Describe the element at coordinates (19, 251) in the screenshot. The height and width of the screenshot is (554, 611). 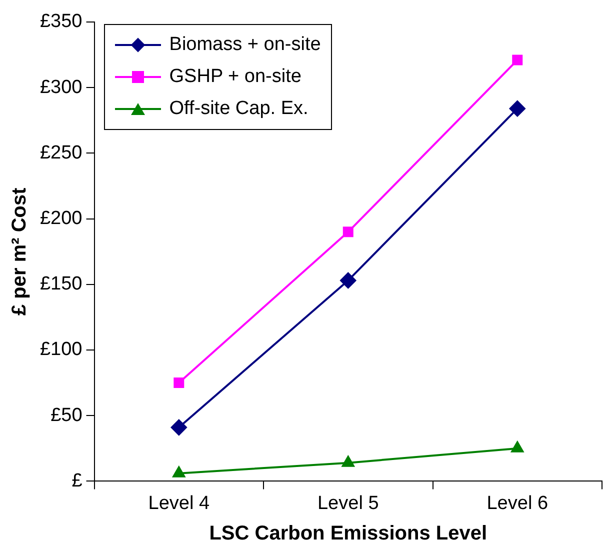
I see `y-axis-title: £ per m² Cost` at that location.